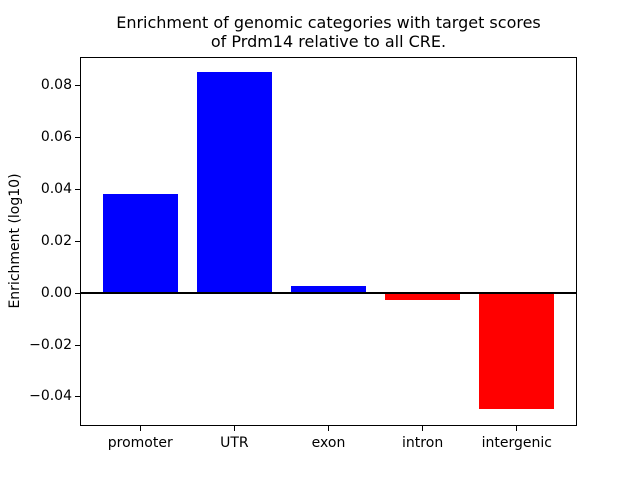  Describe the element at coordinates (140, 443) in the screenshot. I see `x-tick-label-promoter: promoter` at that location.